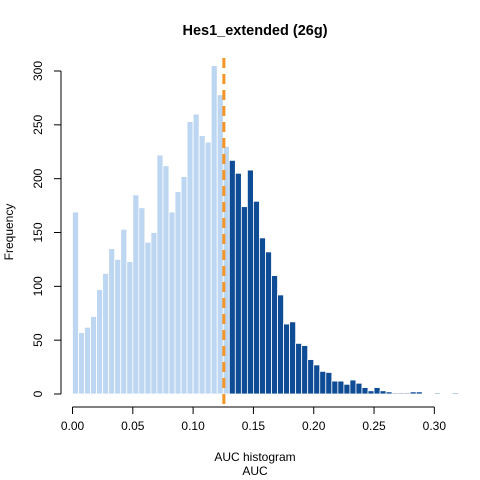 The image size is (480, 480). I want to click on chart-title: Hes1_extended (26g), so click(254, 31).